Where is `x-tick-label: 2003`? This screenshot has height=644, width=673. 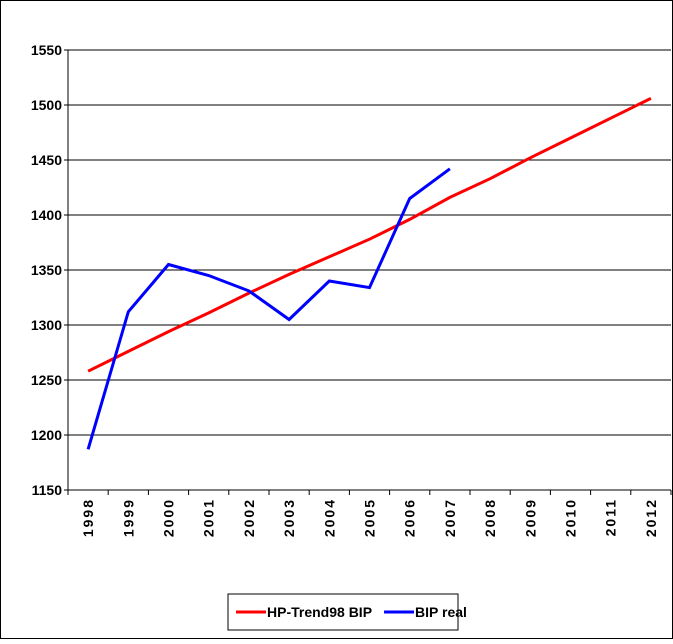 x-tick-label: 2003 is located at coordinates (289, 517).